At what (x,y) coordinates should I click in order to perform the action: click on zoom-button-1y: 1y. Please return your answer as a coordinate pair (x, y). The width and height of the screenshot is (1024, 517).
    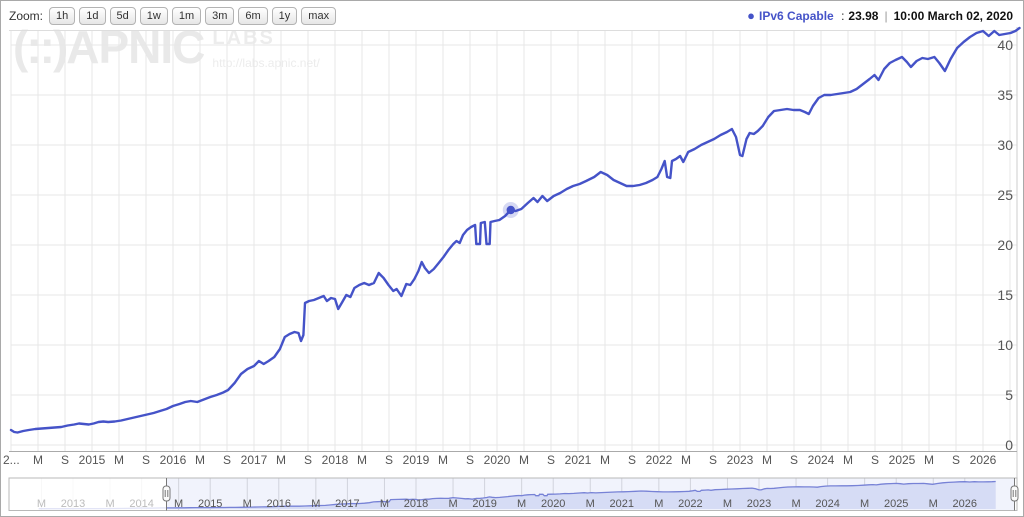
    Looking at the image, I should click on (284, 16).